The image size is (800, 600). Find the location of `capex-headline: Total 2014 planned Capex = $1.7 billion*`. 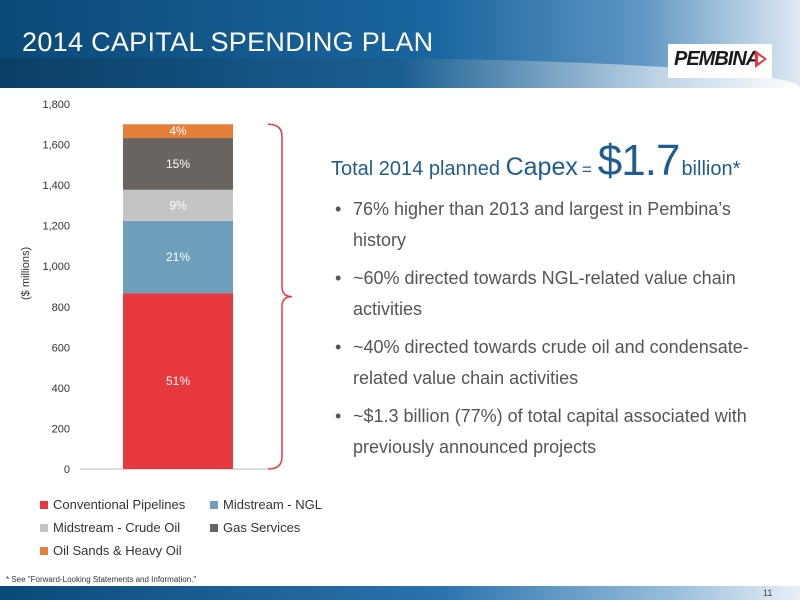

capex-headline: Total 2014 planned Capex = $1.7 billion* is located at coordinates (535, 161).